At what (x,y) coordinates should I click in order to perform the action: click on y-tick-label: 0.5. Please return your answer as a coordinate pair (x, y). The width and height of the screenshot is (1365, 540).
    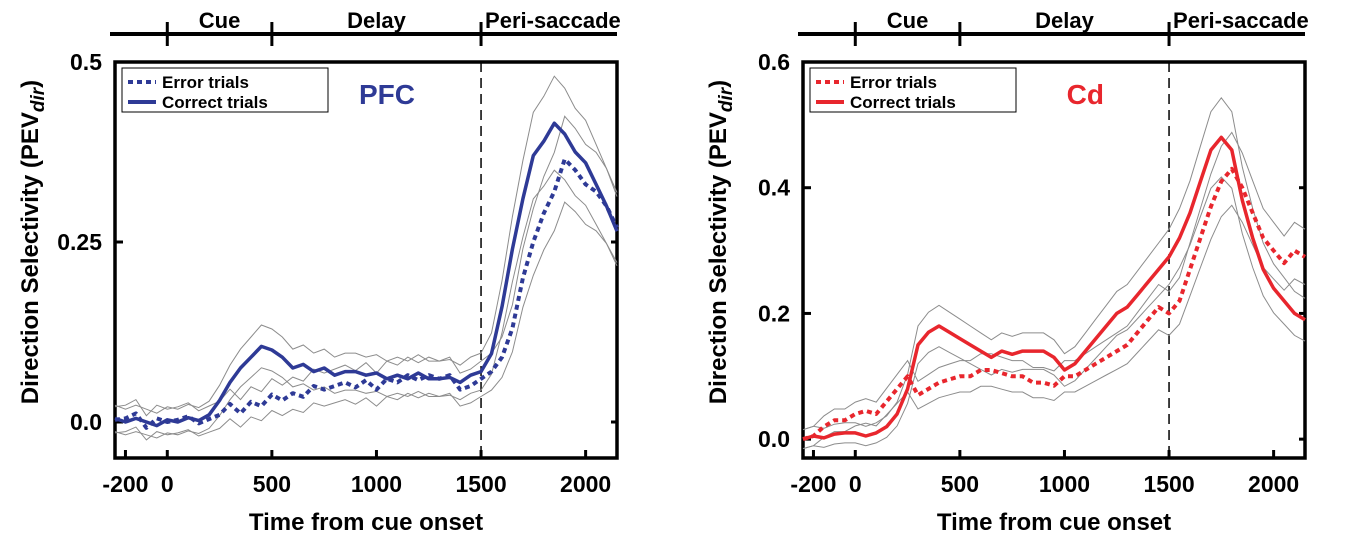
    Looking at the image, I should click on (86, 62).